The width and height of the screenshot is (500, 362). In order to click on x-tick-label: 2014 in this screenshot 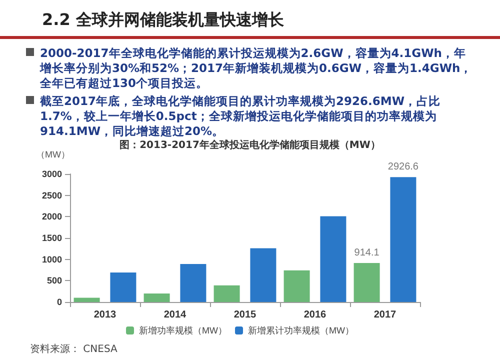, I will do `click(175, 315)`.